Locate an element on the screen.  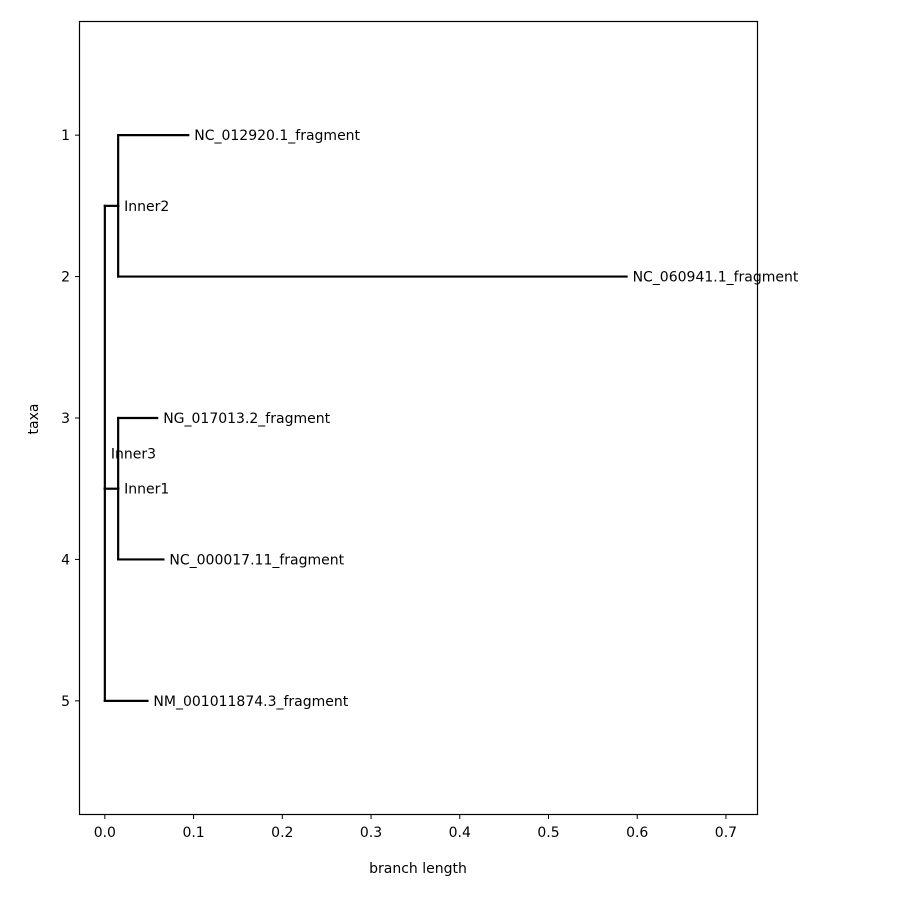
node-label-inner3: Inner3 is located at coordinates (133, 454).